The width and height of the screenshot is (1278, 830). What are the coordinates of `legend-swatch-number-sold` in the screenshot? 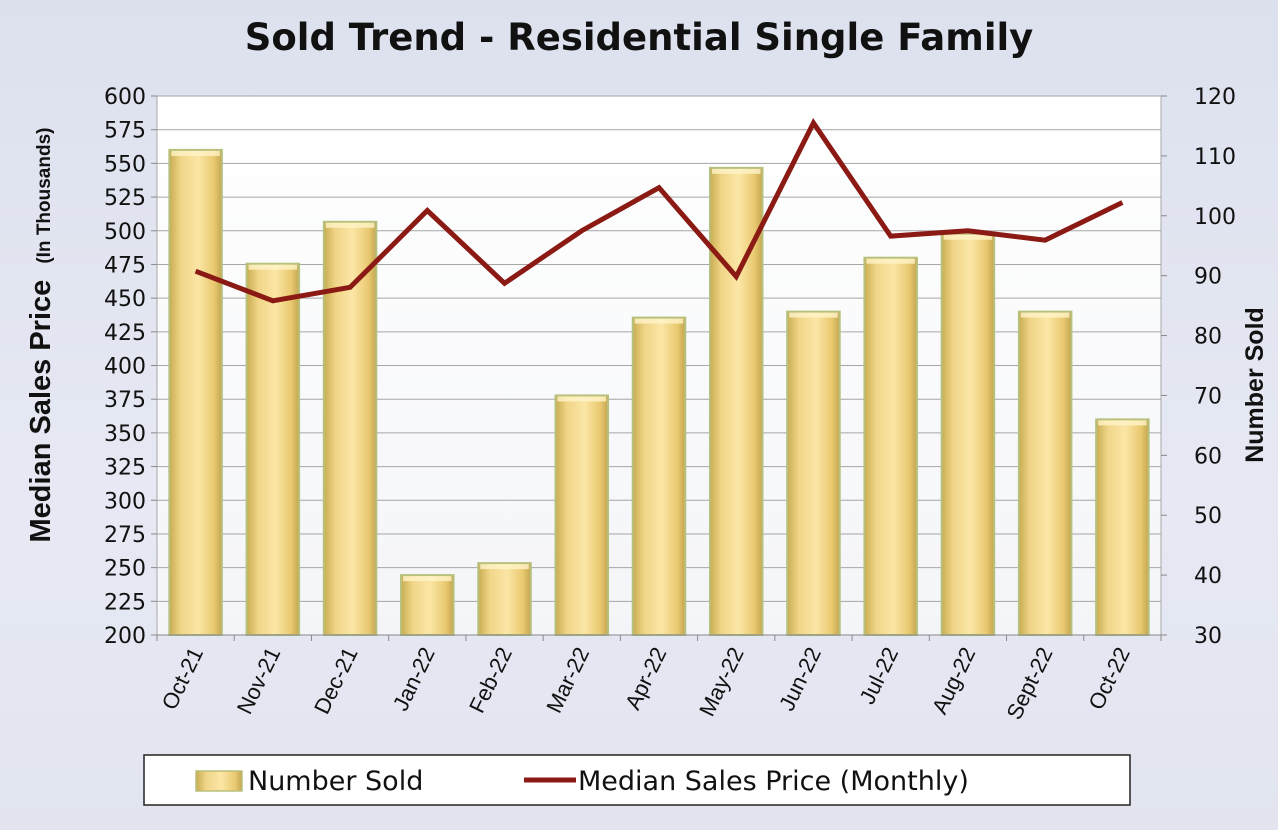 It's located at (219, 781).